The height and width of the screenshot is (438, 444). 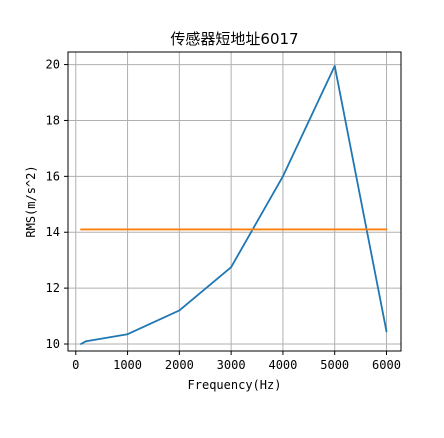 I want to click on y-axis-title: RMS(m/s^2), so click(x=31, y=201).